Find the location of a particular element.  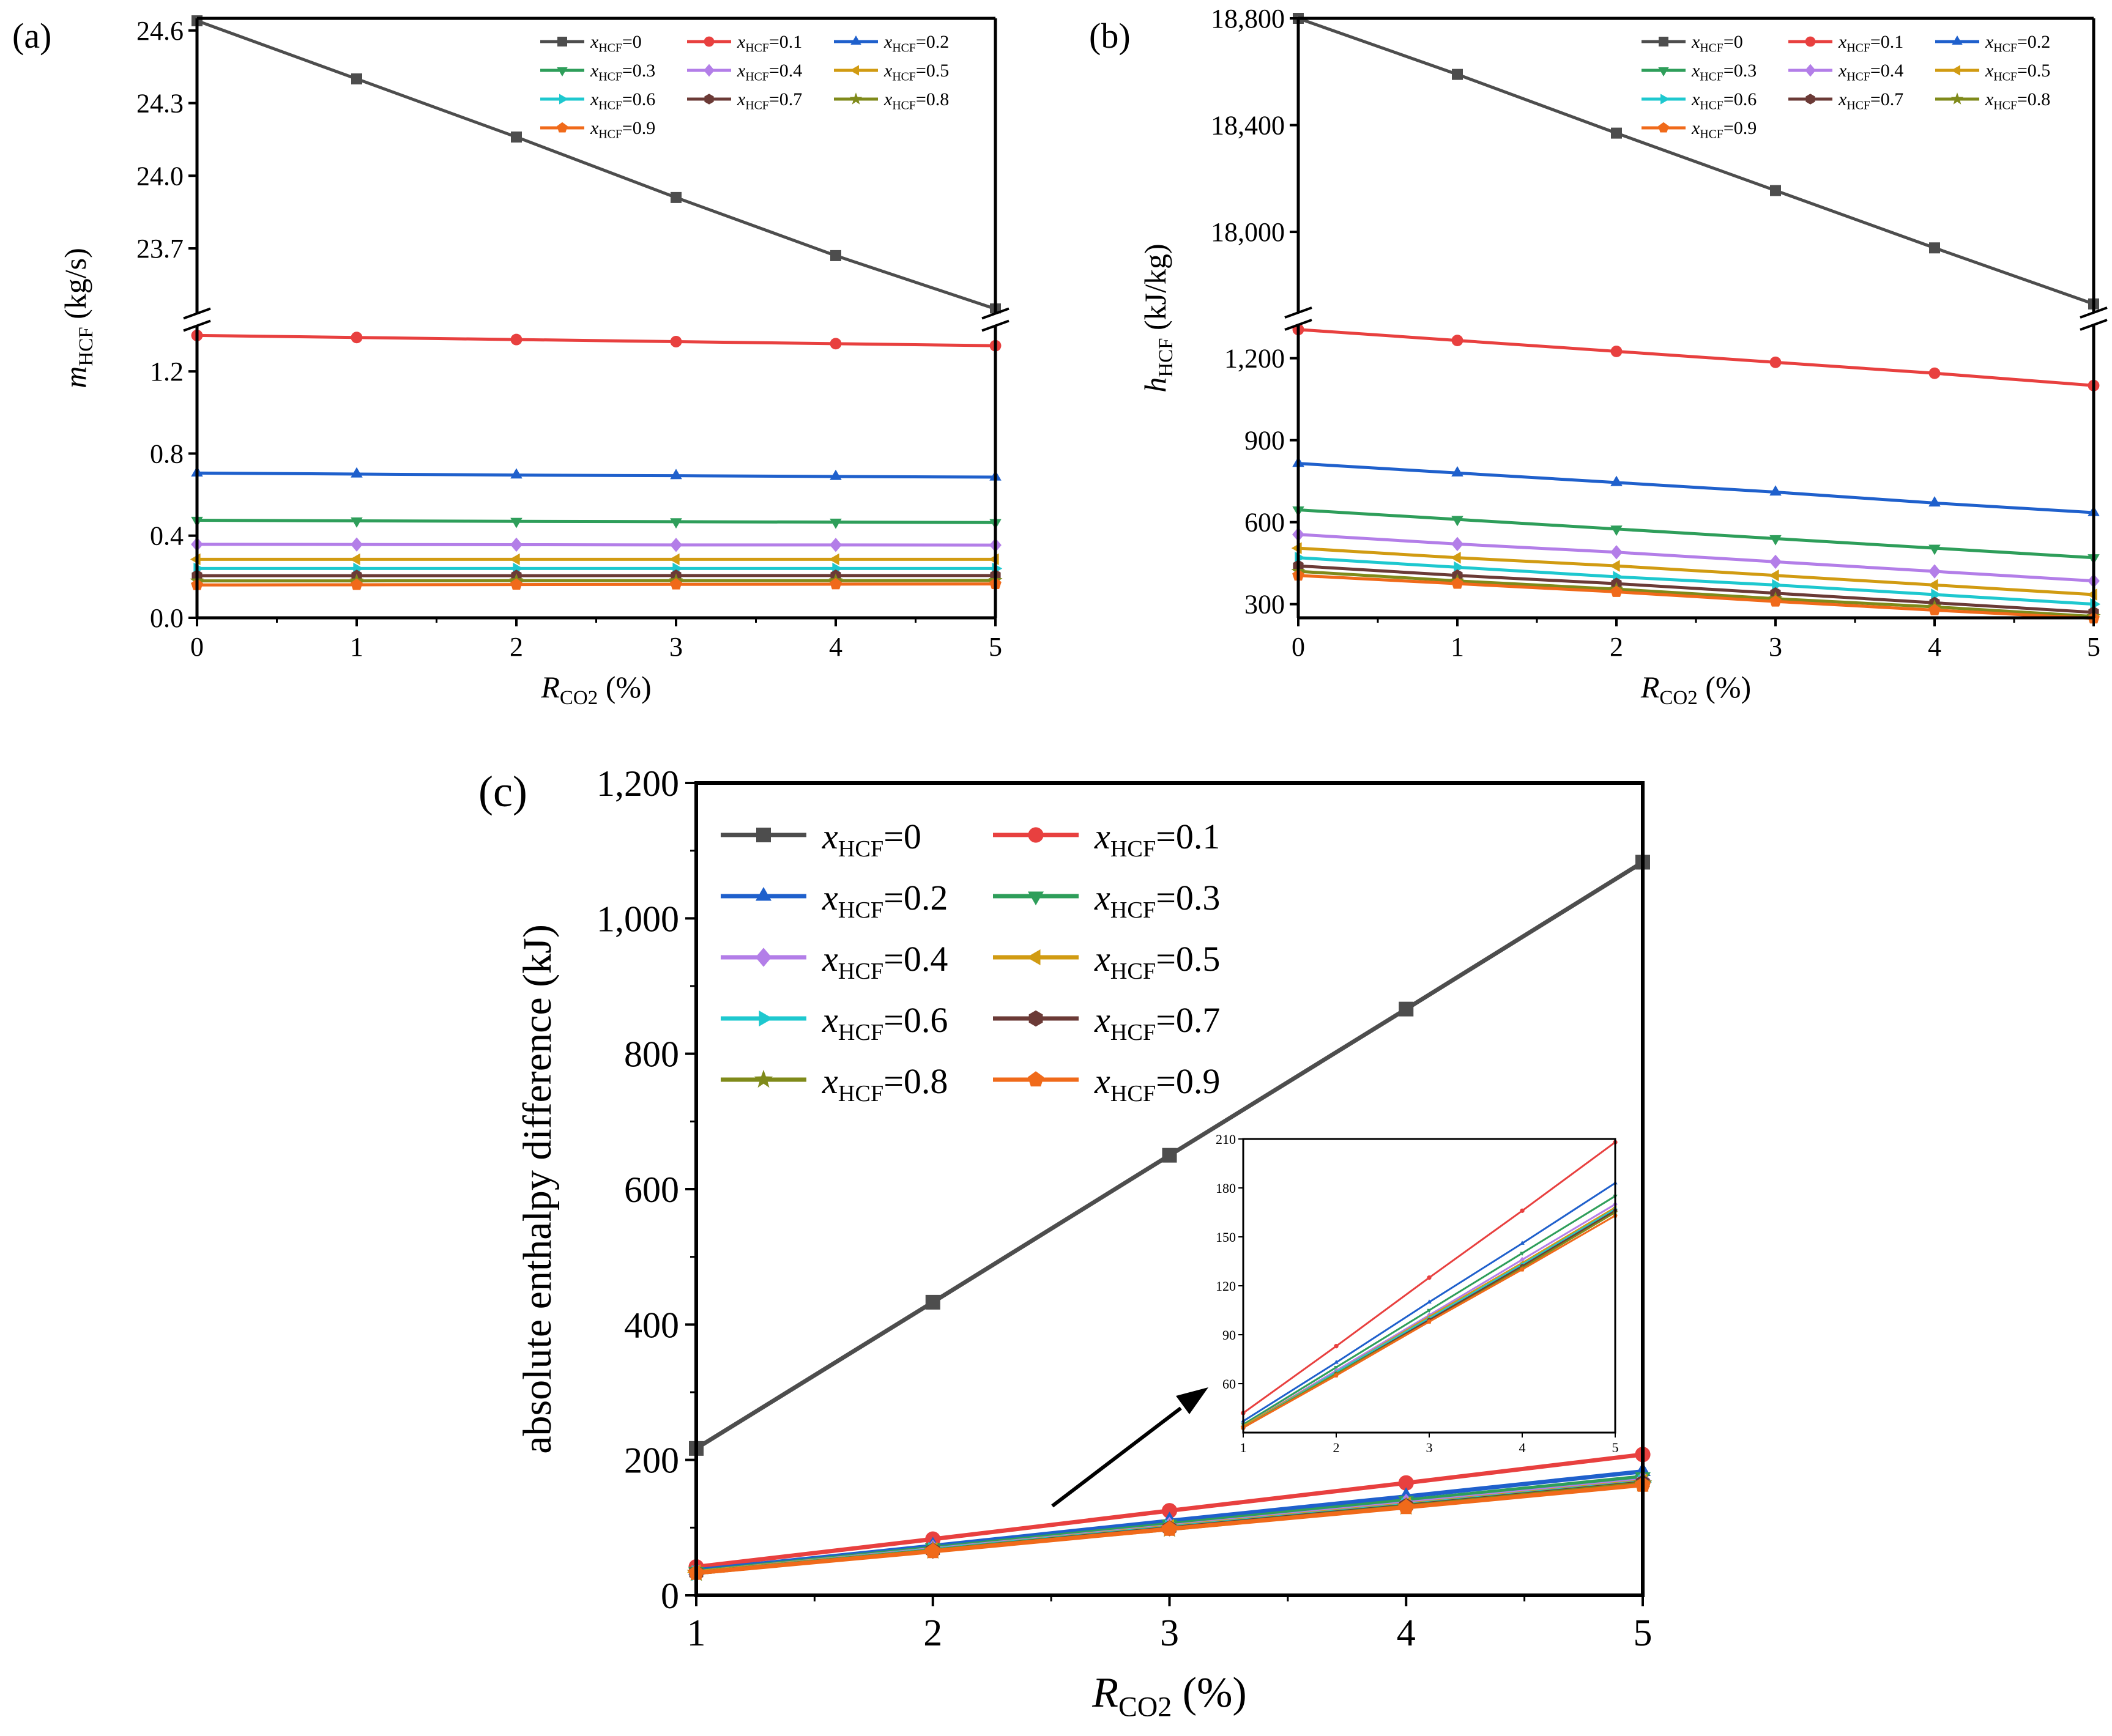

legend-item-0.7: xHCF=0.7 is located at coordinates (744, 101).